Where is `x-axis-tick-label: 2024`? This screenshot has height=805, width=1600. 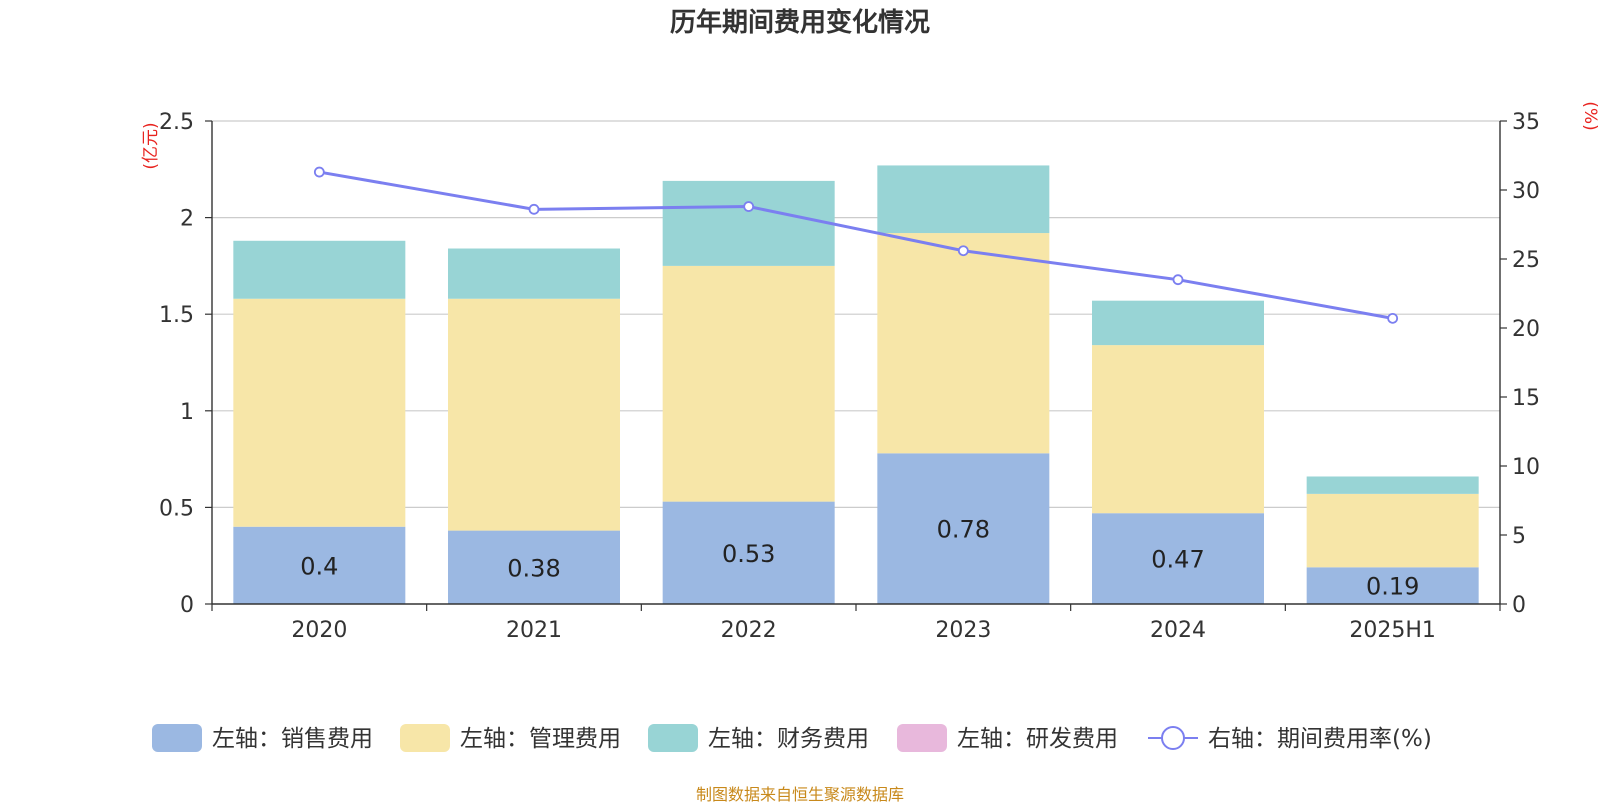 x-axis-tick-label: 2024 is located at coordinates (1178, 630).